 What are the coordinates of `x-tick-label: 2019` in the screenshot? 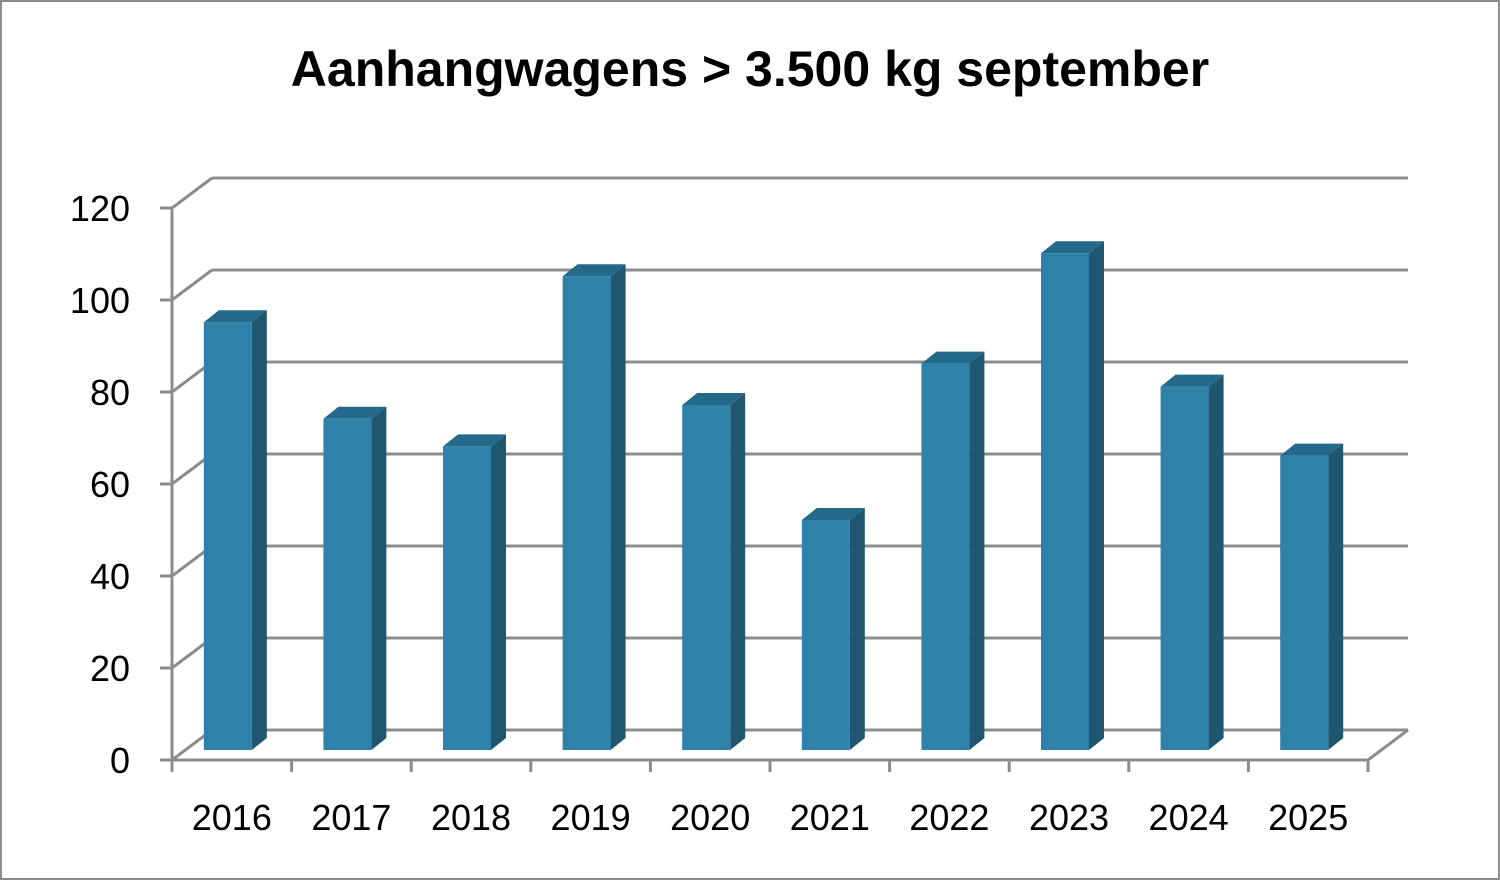 It's located at (591, 817).